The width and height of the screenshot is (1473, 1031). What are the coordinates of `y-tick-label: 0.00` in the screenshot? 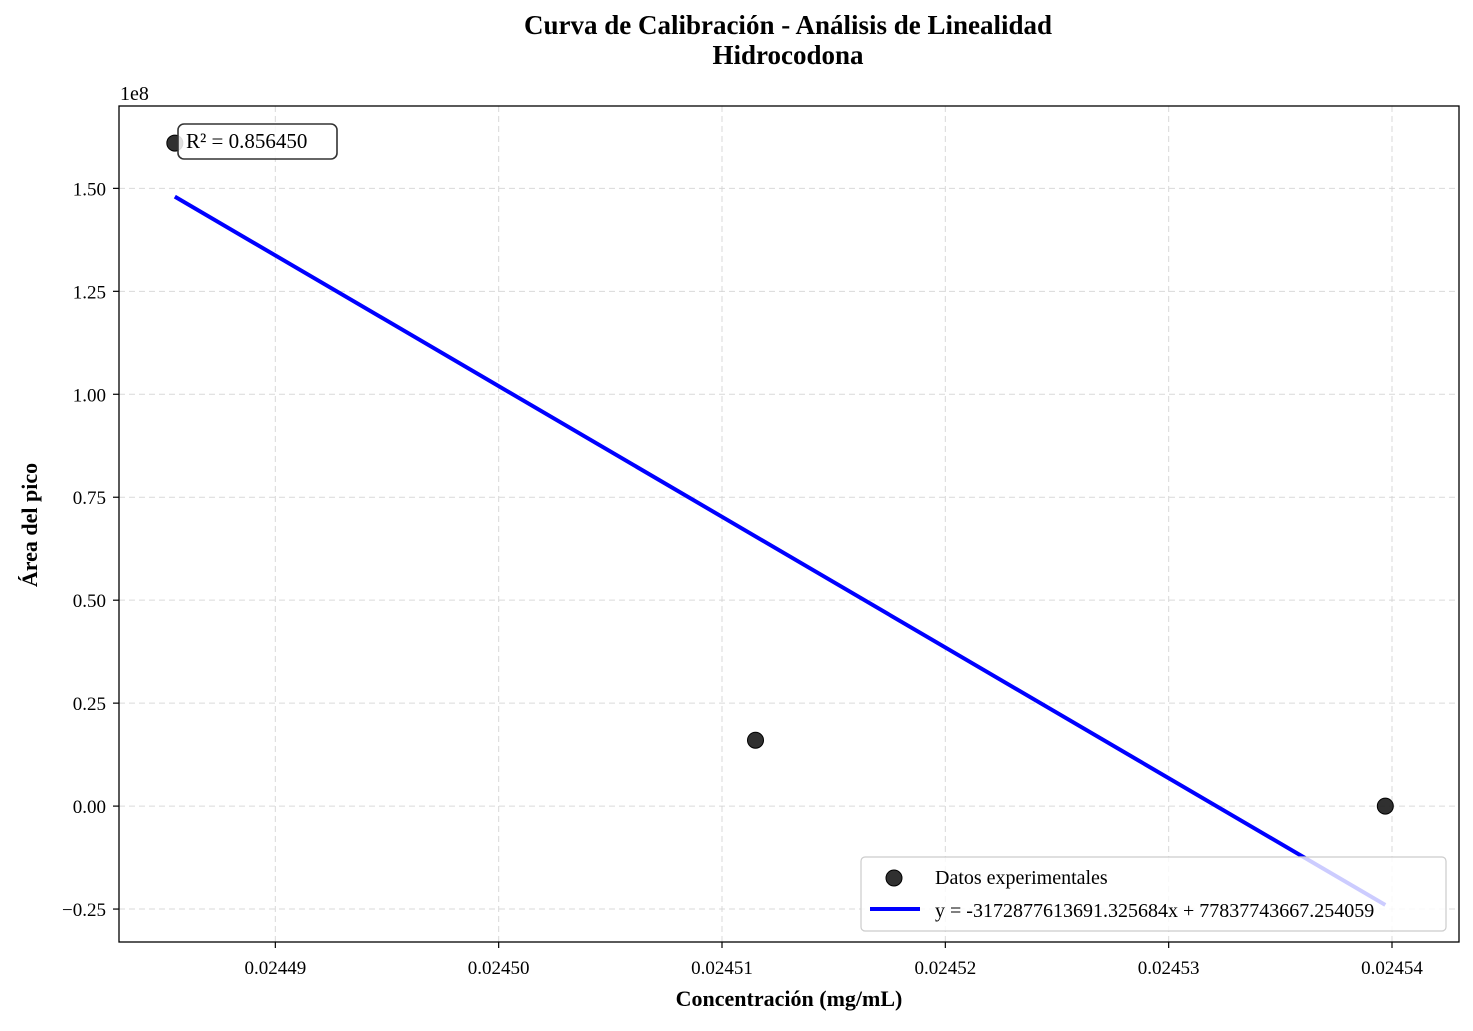 It's located at (89, 807).